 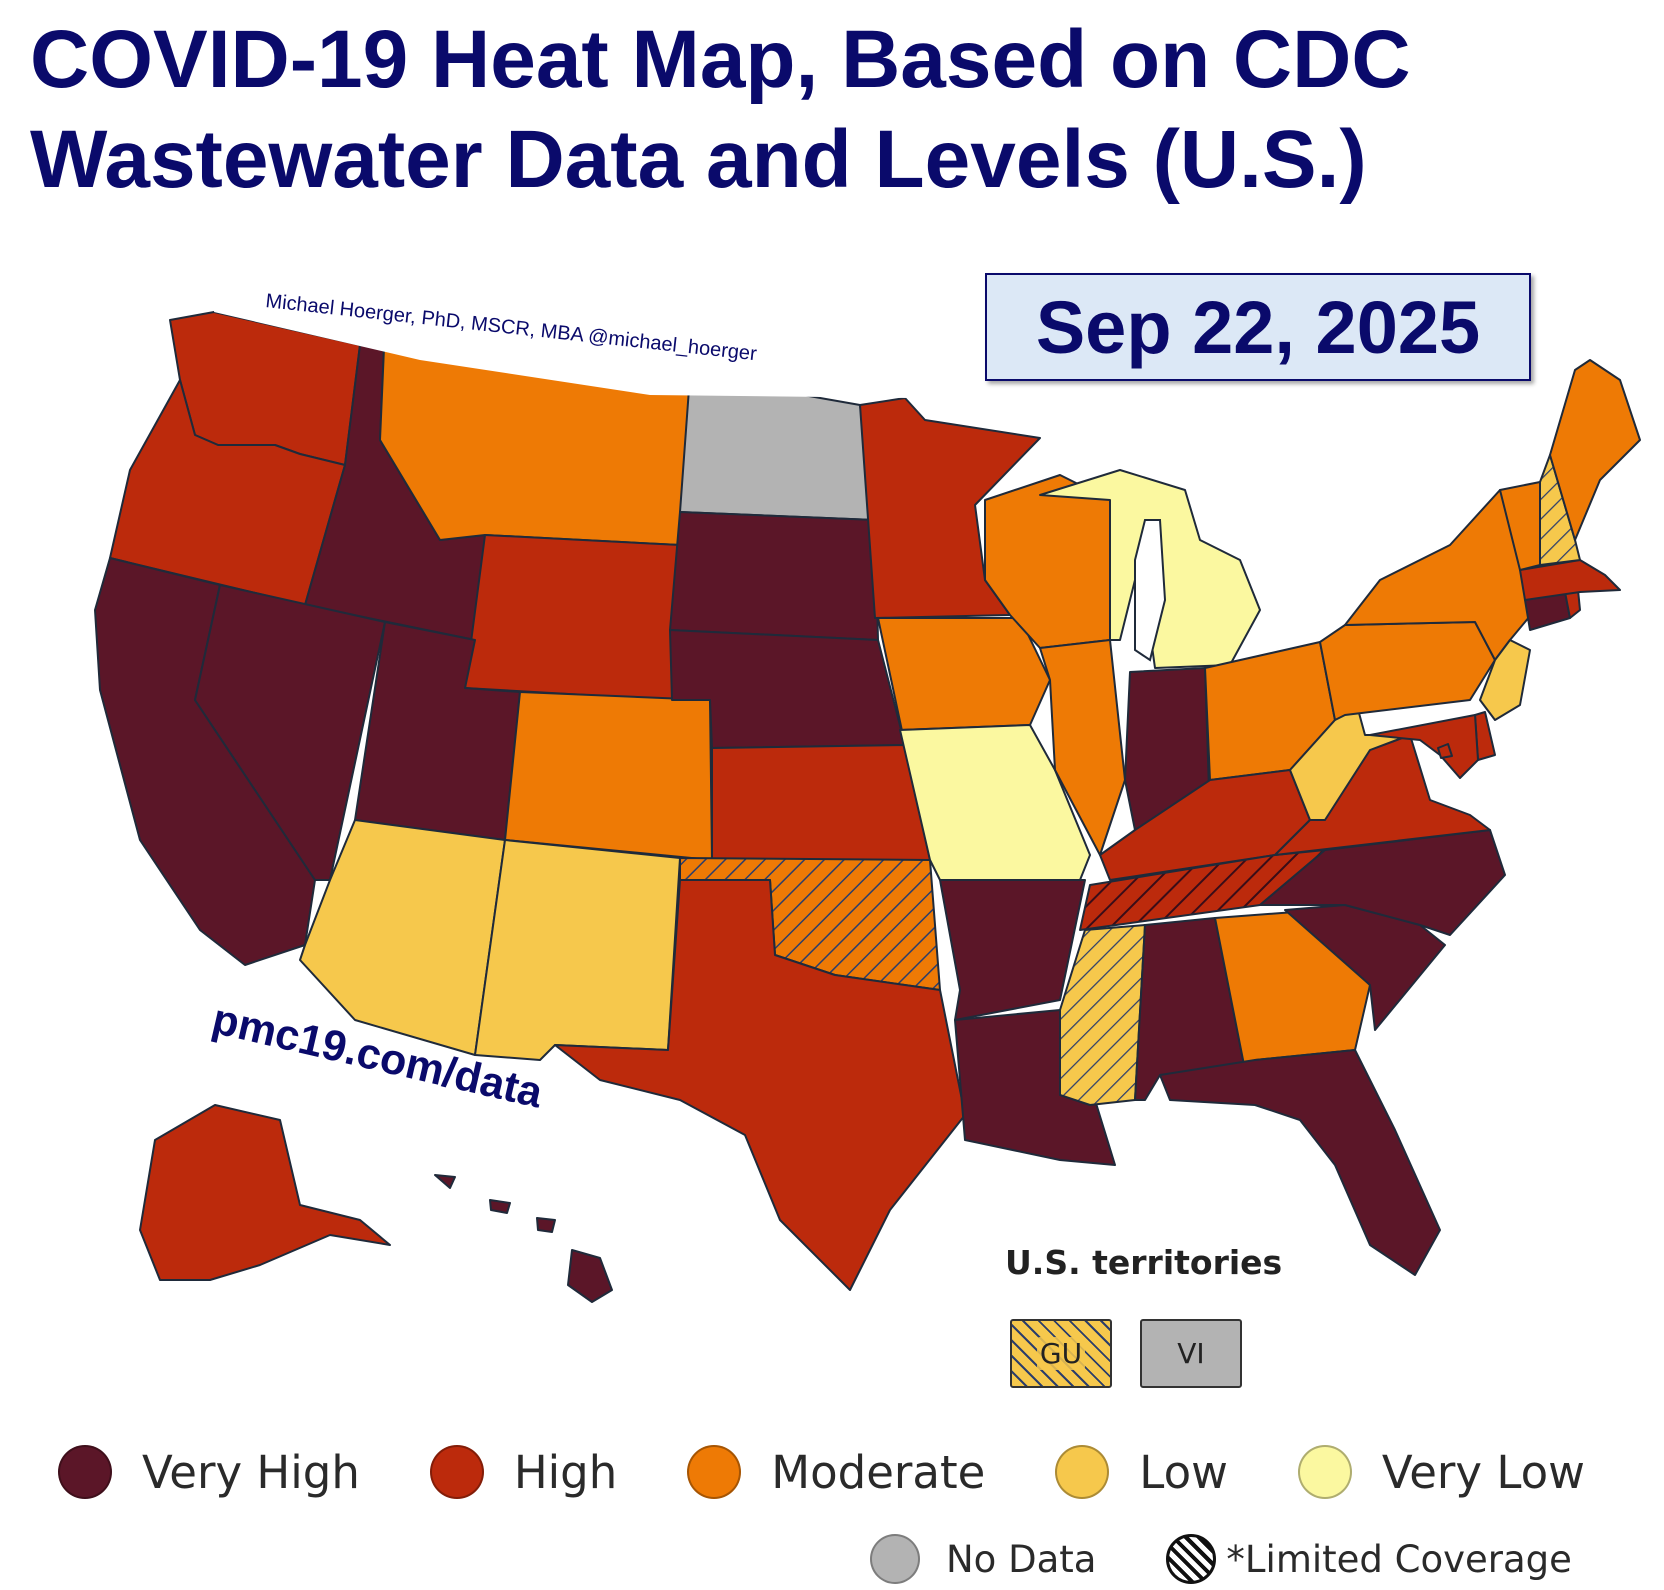 What do you see at coordinates (251, 1472) in the screenshot?
I see `legend-very-high-label: Very High` at bounding box center [251, 1472].